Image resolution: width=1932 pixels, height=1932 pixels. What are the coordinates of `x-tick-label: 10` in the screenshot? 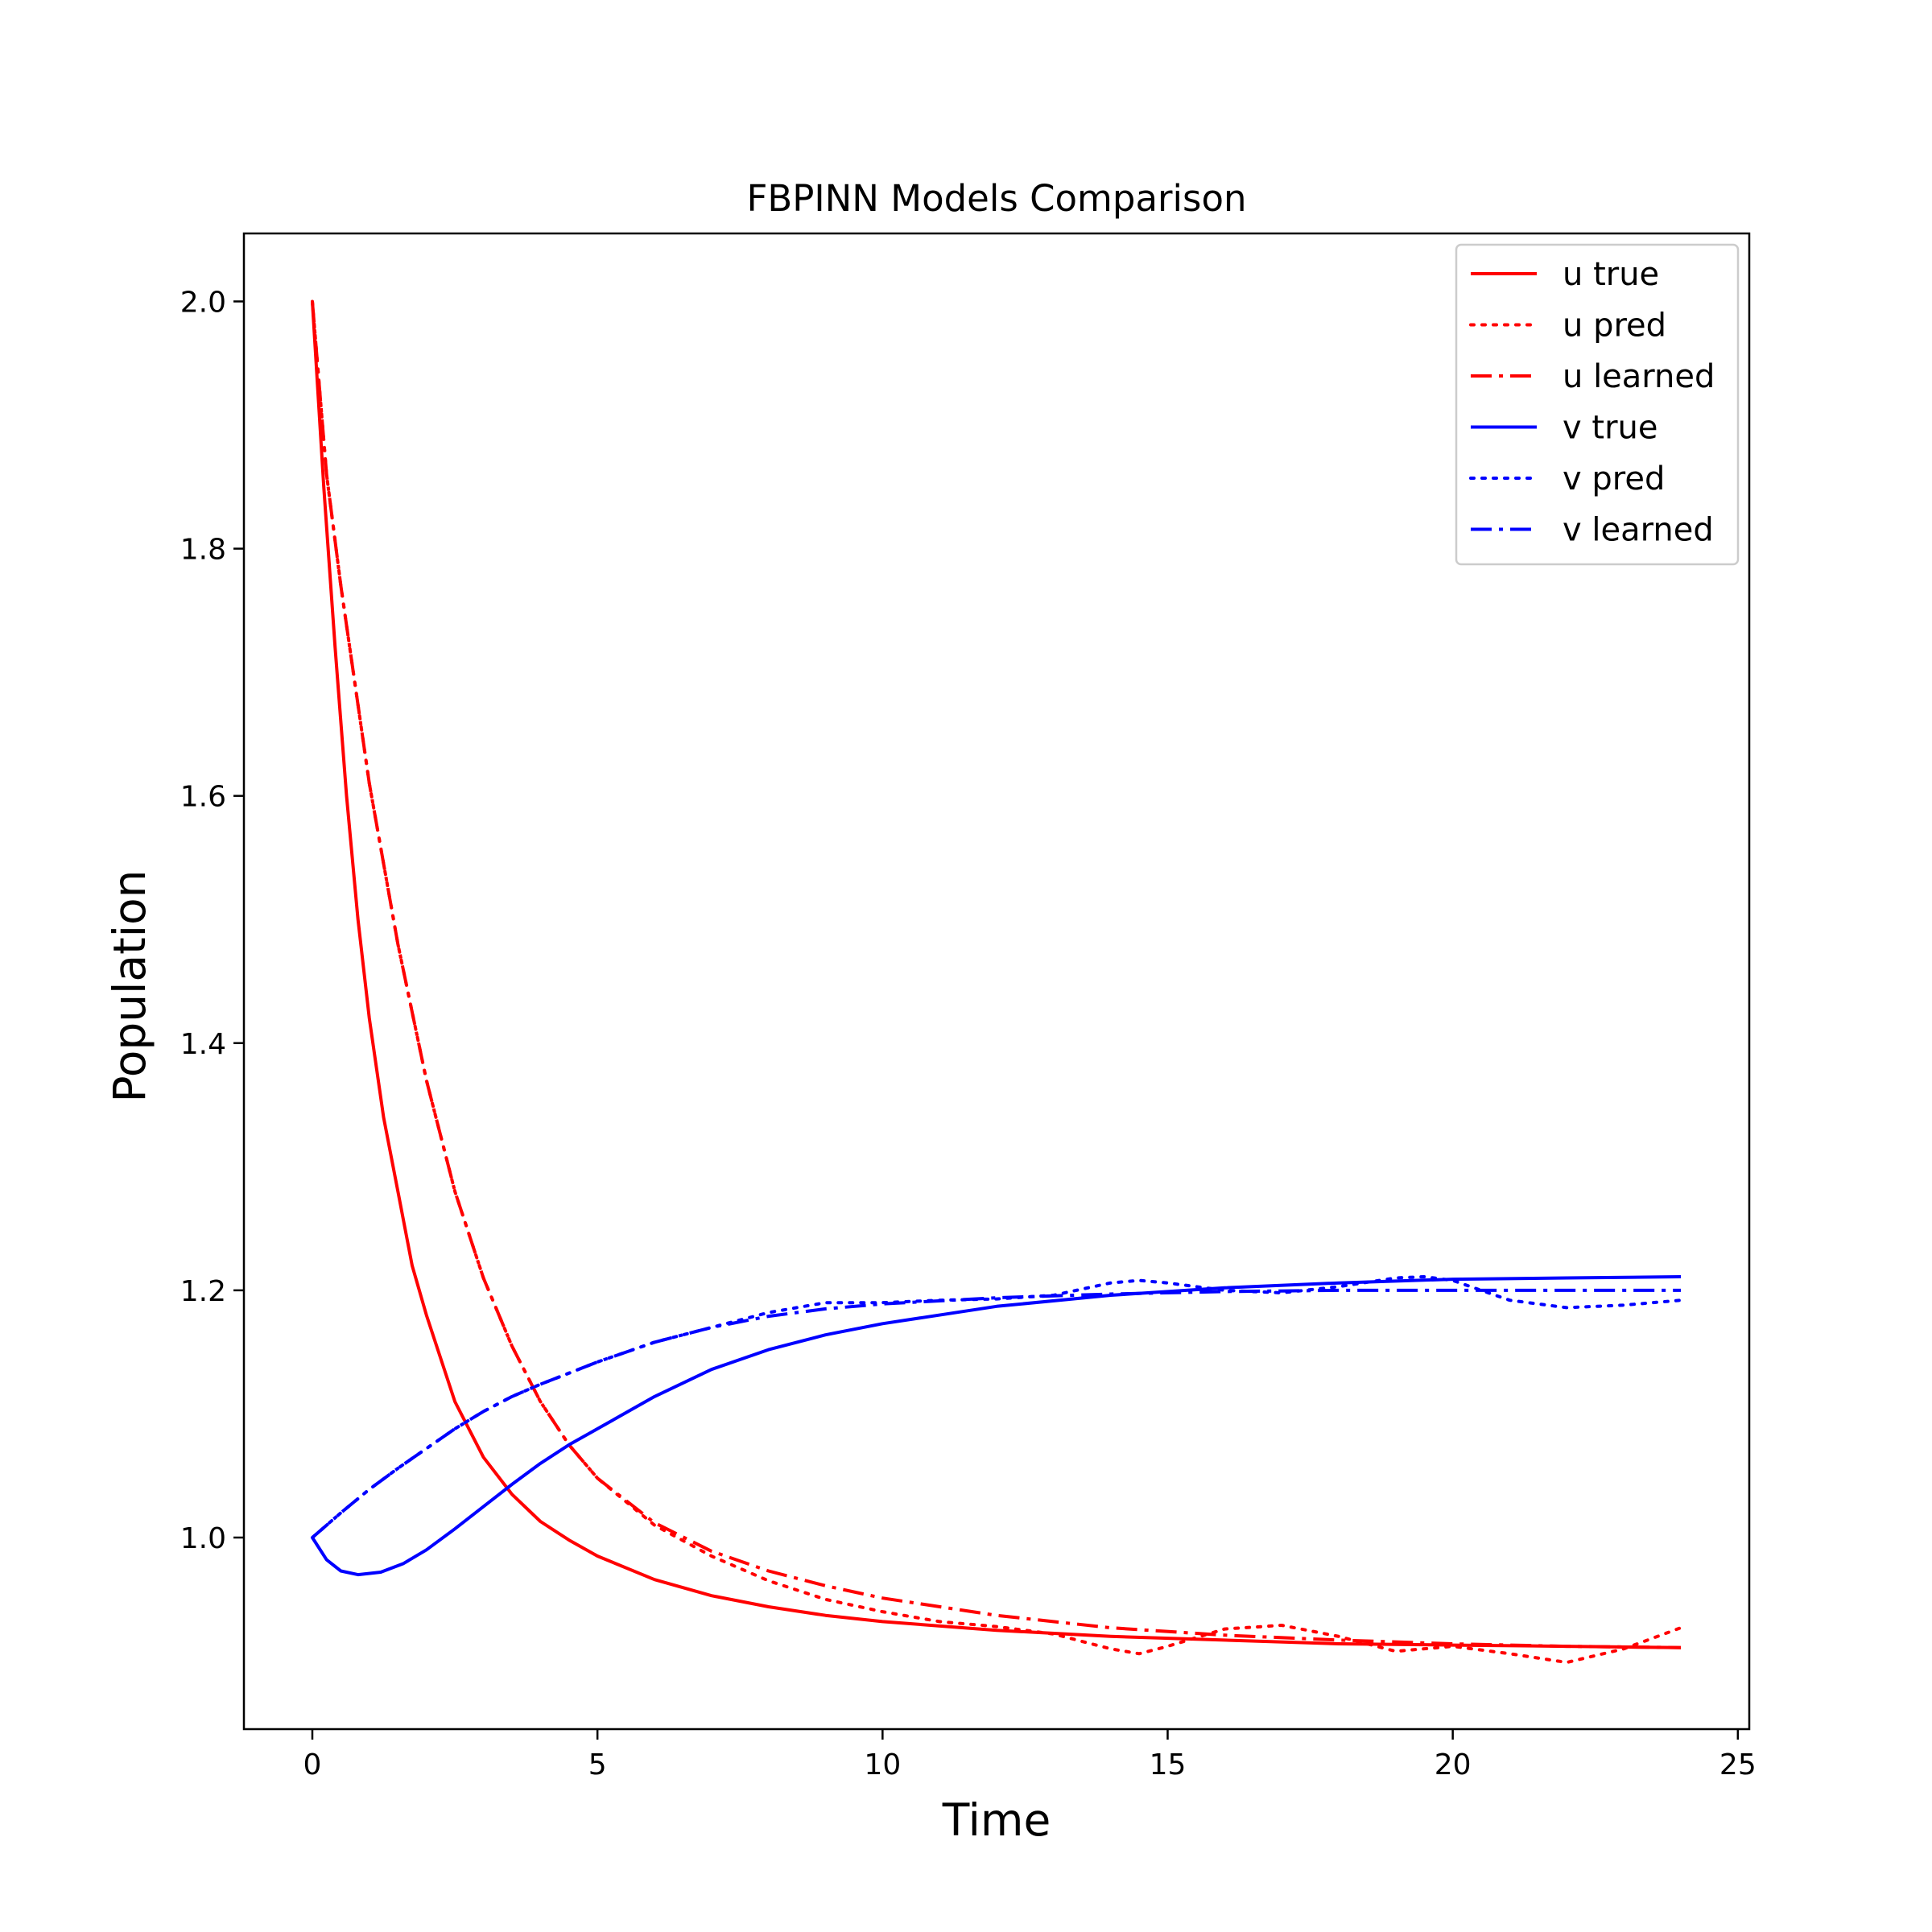 It's located at (883, 1765).